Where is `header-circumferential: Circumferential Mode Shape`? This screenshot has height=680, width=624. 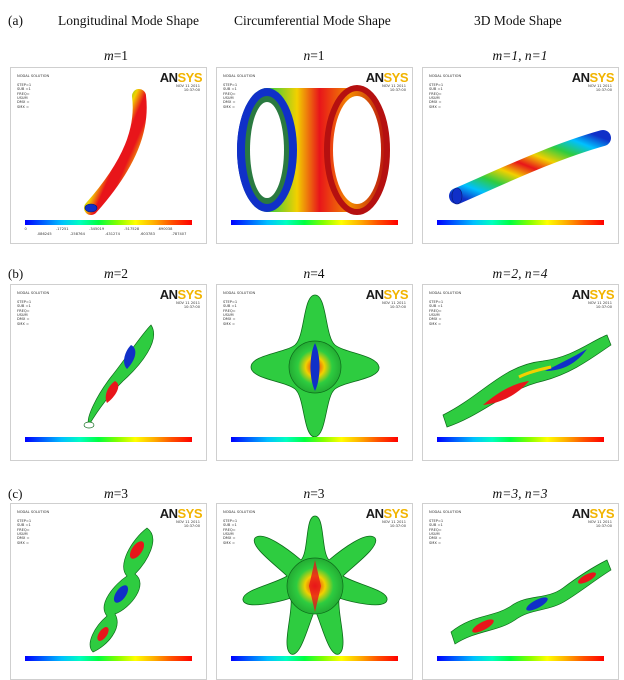
header-circumferential: Circumferential Mode Shape is located at coordinates (312, 20).